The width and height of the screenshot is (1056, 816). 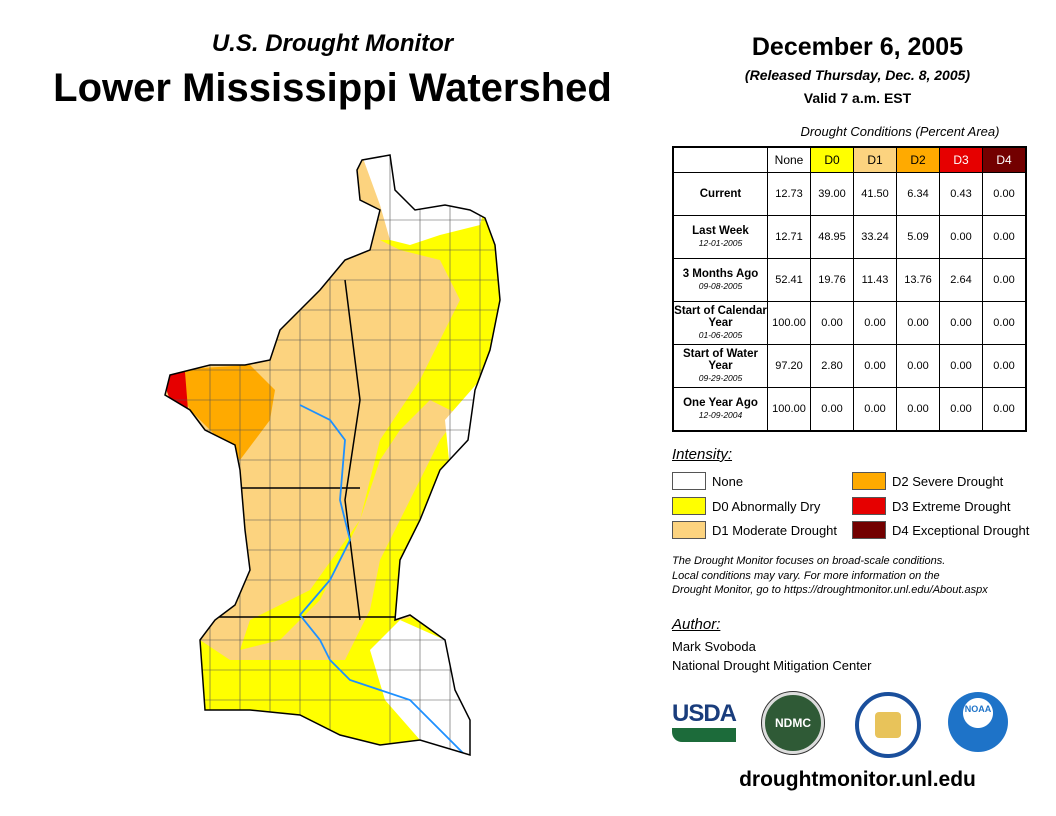 I want to click on table-cell: 2.64, so click(x=961, y=280).